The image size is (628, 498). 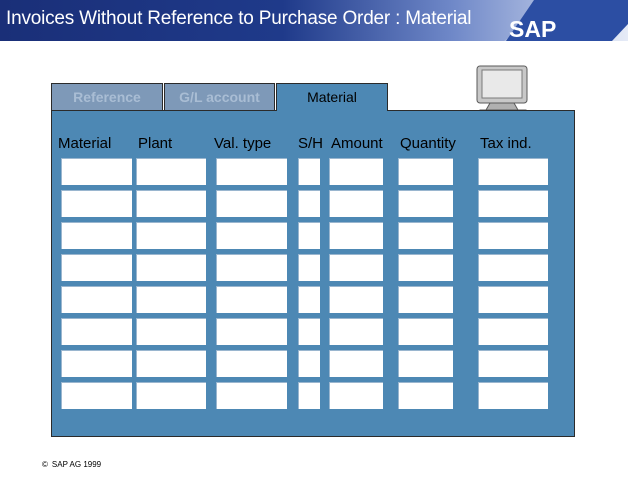 I want to click on column-header-plant: Plant, so click(x=155, y=143).